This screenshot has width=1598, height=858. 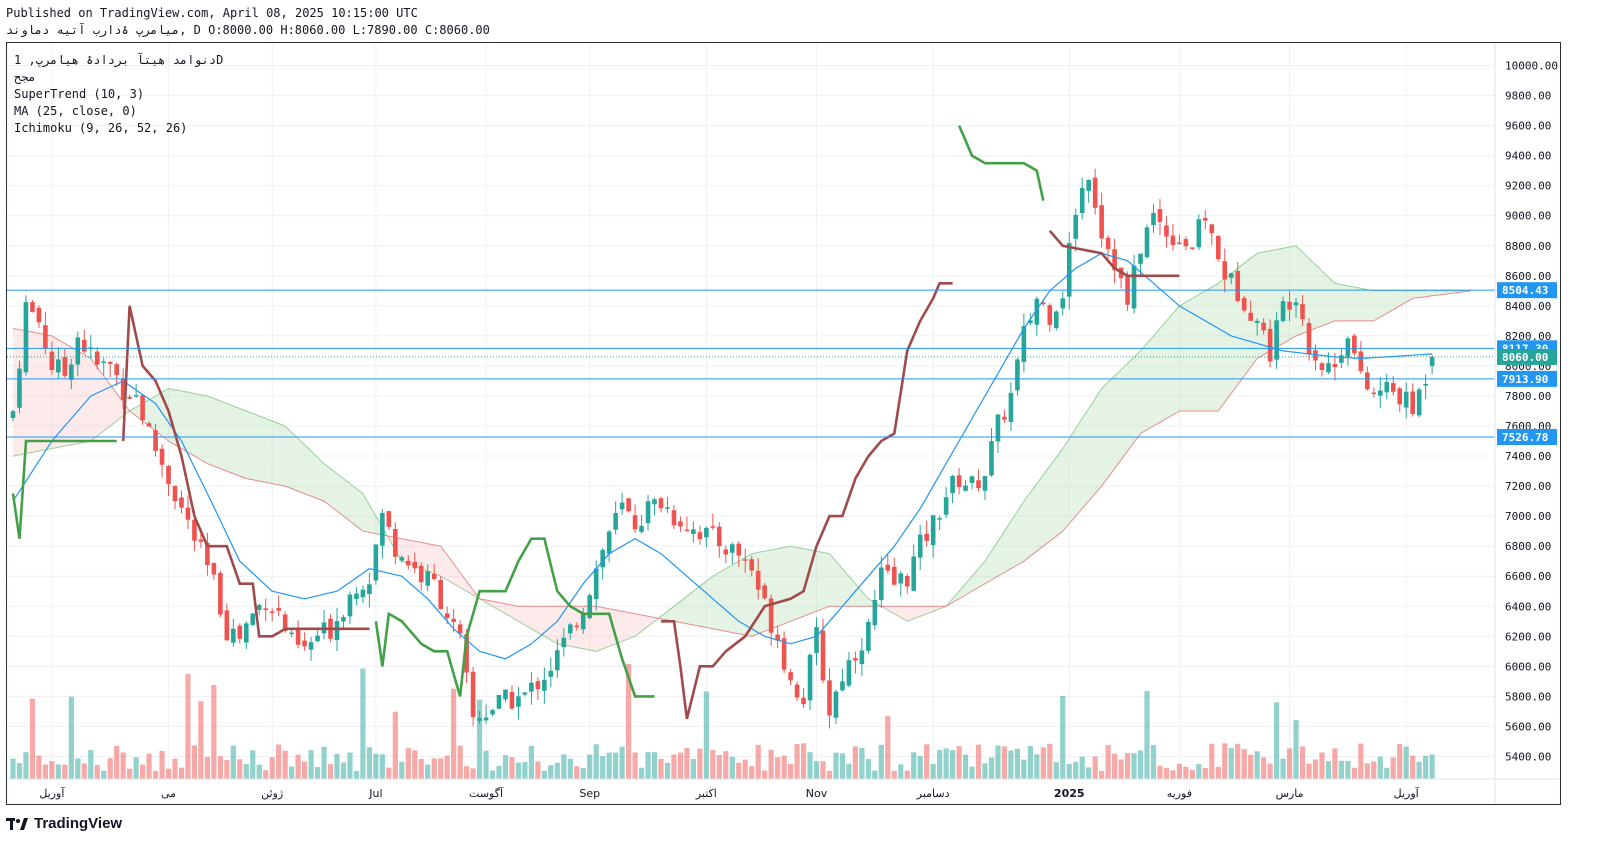 I want to click on x-tick-label: ژوئن, so click(x=272, y=793).